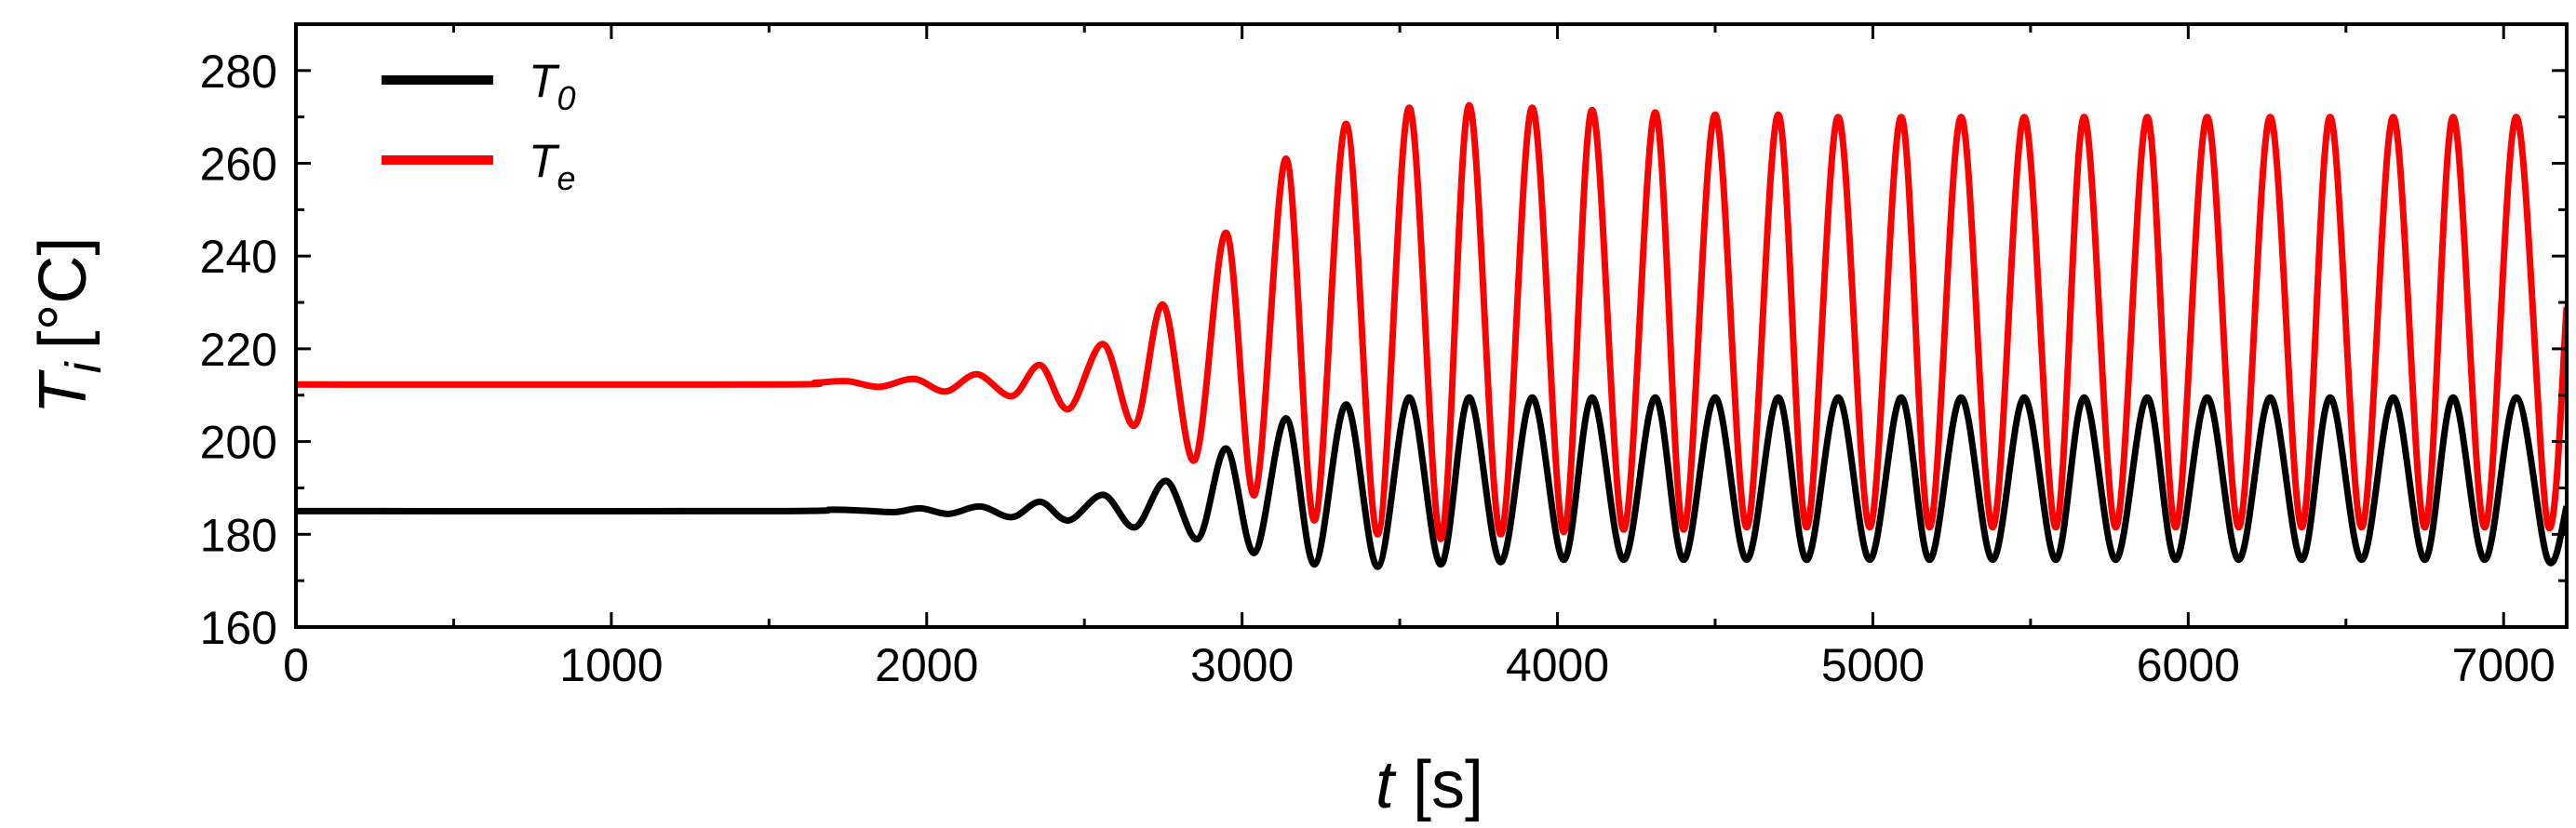  I want to click on y-tick-label-180: 180, so click(238, 535).